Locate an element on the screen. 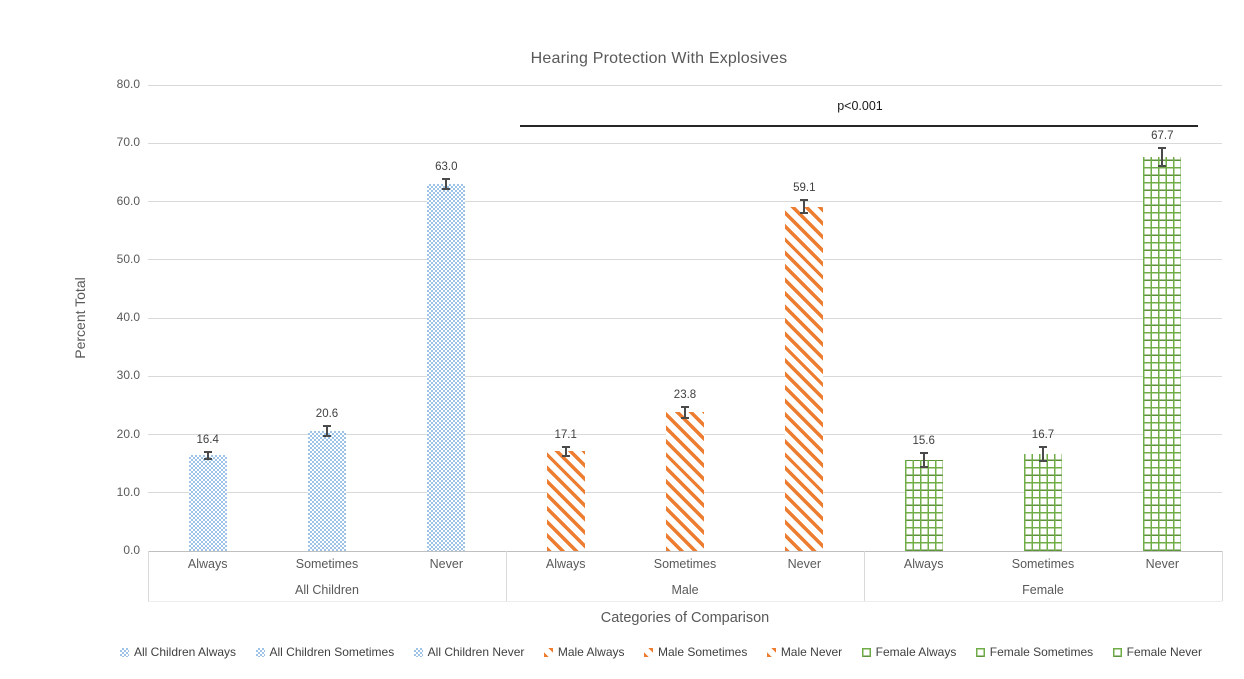  bar-male-sometimes is located at coordinates (685, 481).